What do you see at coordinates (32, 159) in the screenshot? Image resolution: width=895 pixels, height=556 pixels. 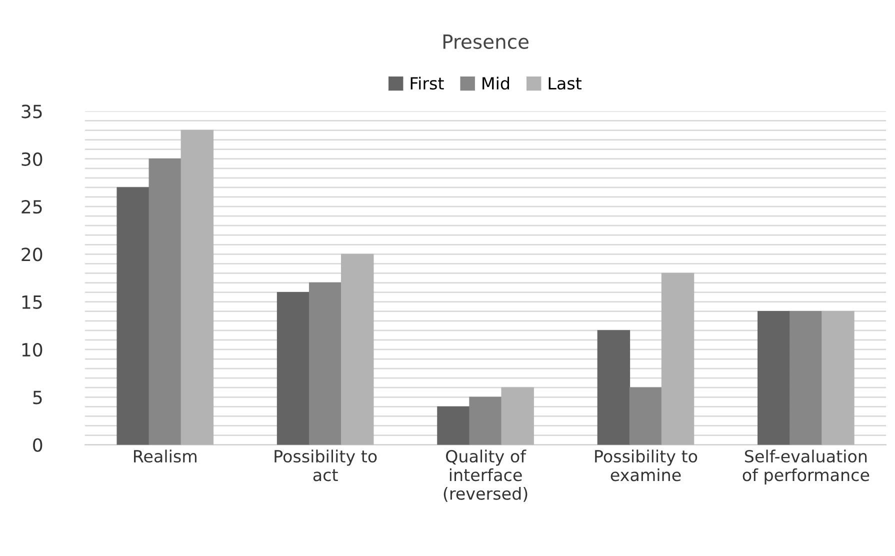 I see `y-tick-label: 30` at bounding box center [32, 159].